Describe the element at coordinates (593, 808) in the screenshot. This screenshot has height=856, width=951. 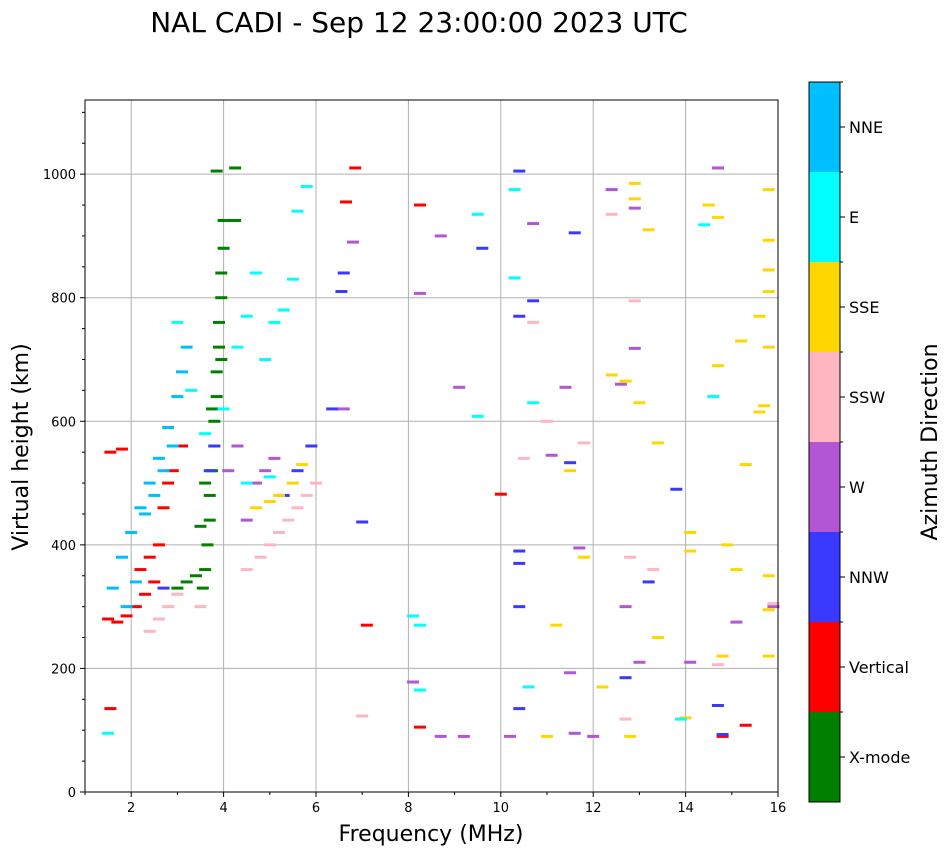
I see `x-tick-label: 12` at that location.